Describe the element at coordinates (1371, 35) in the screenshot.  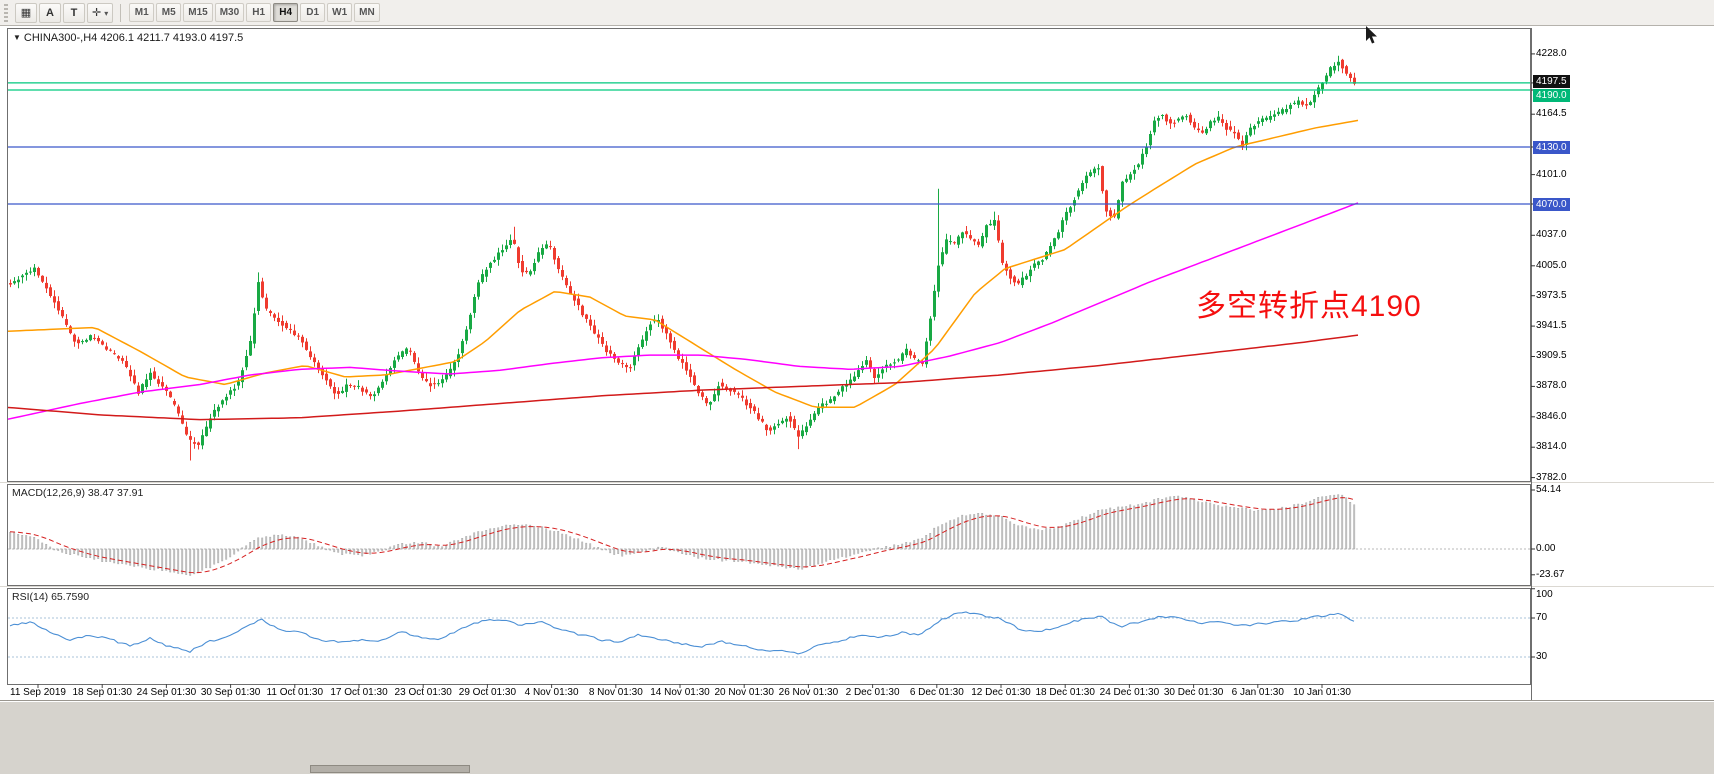
I see `mouse-cursor` at that location.